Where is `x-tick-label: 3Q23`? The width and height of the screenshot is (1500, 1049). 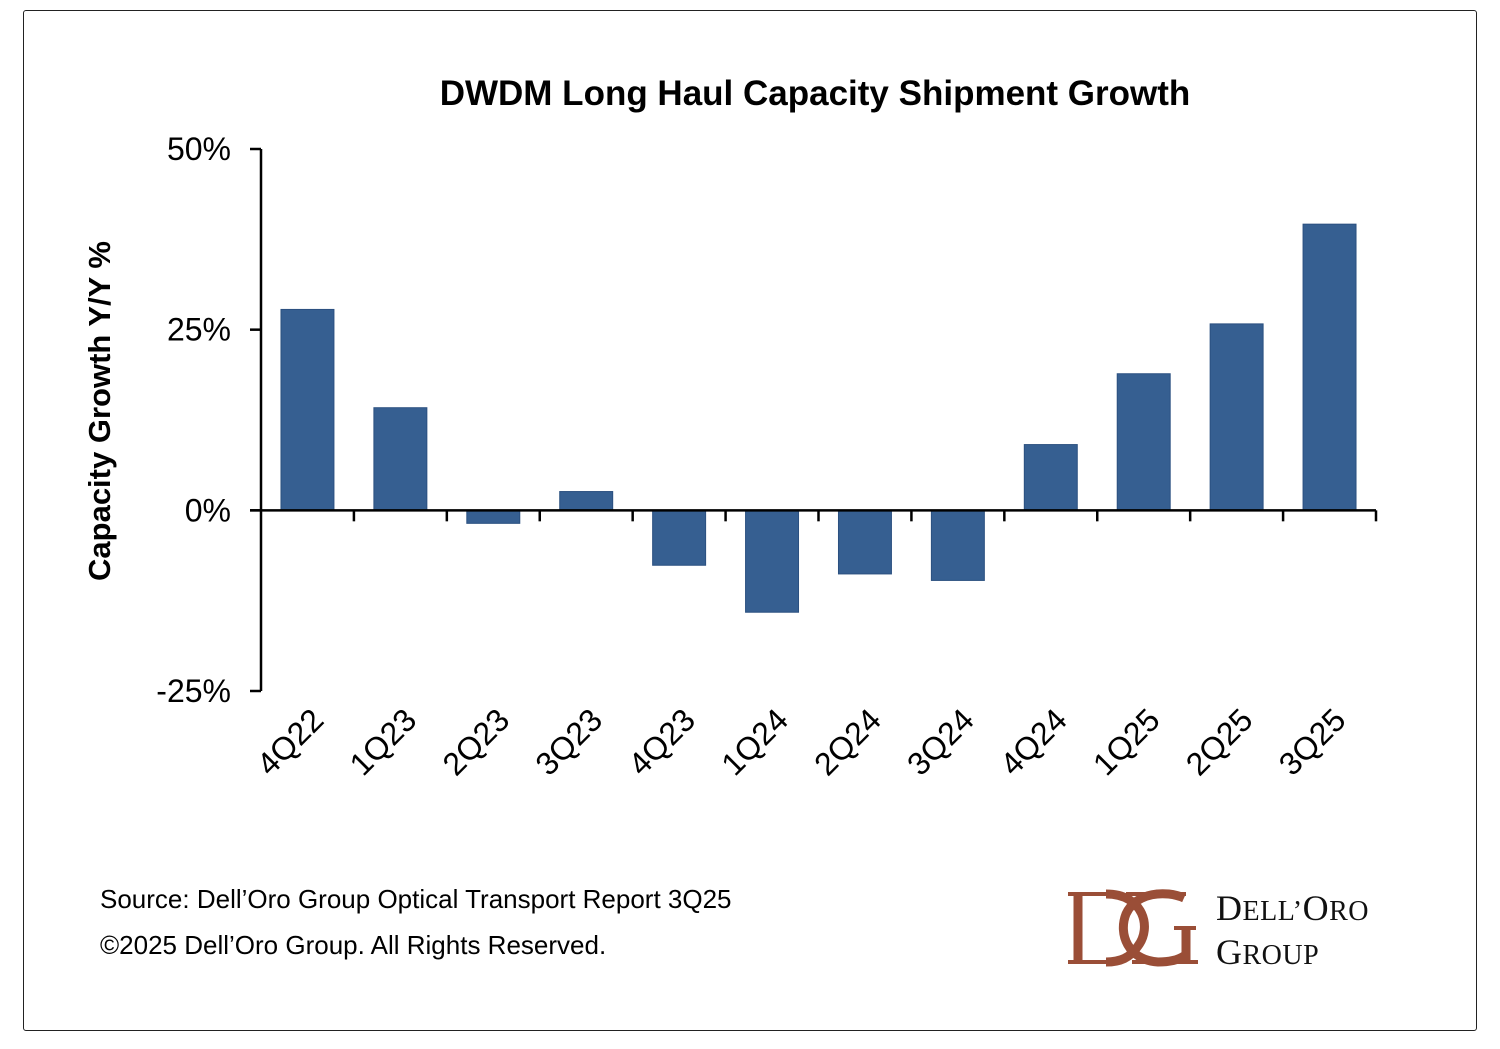
x-tick-label: 3Q23 is located at coordinates (568, 741).